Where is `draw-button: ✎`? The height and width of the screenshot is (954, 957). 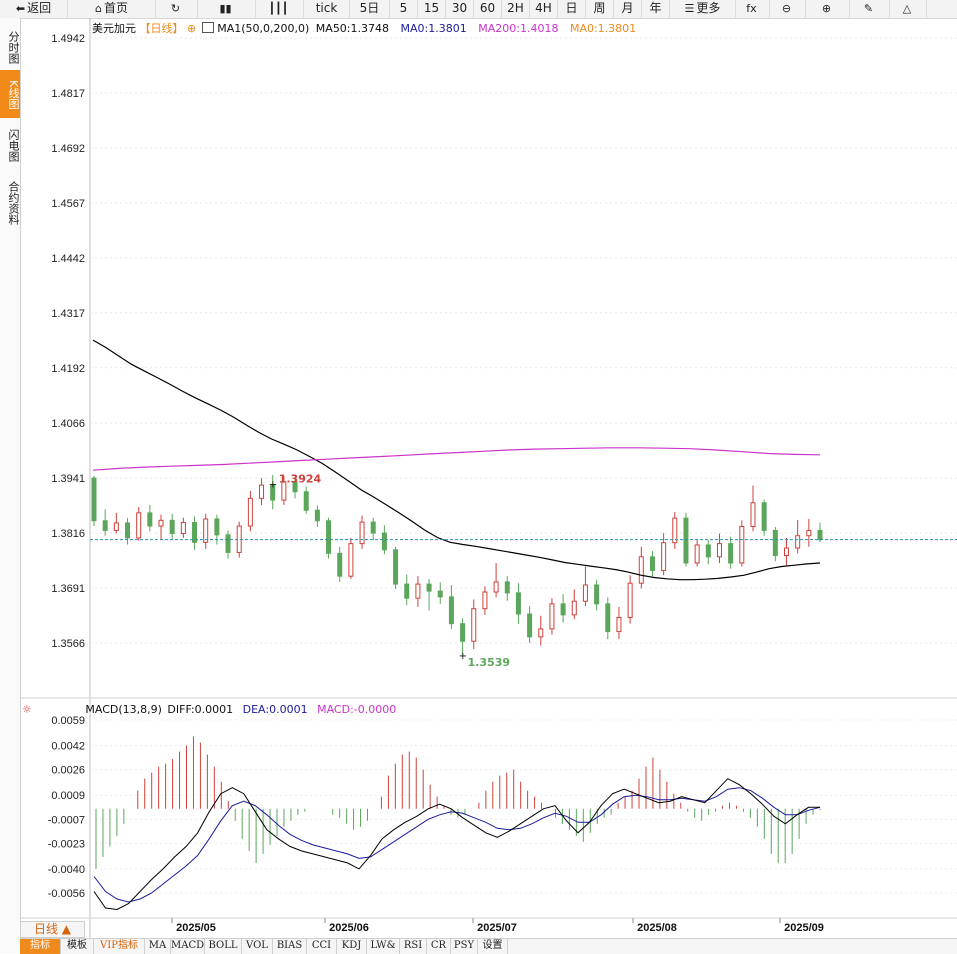 draw-button: ✎ is located at coordinates (870, 9).